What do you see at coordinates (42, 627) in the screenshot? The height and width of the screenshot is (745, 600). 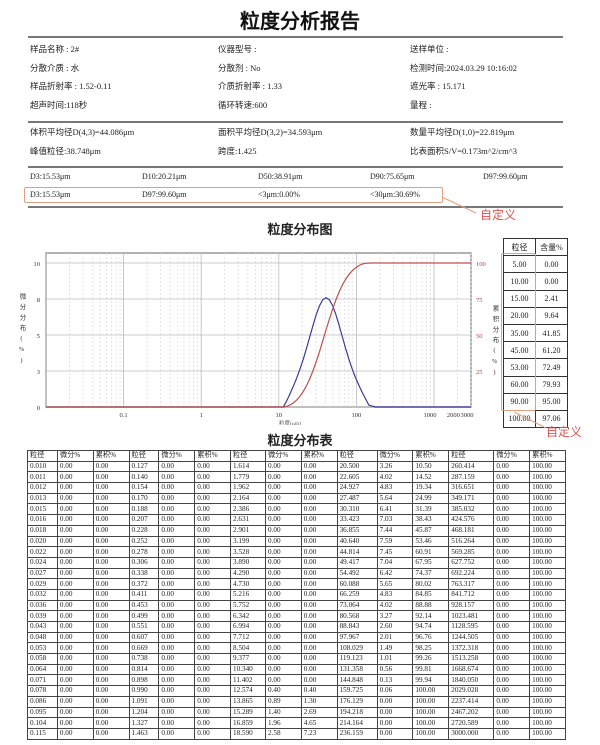 I see `table-cell: 0.043` at bounding box center [42, 627].